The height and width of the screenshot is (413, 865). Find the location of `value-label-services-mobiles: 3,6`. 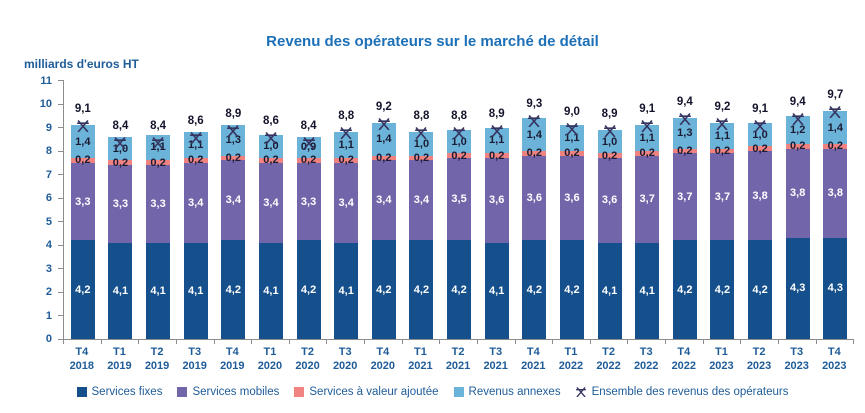

value-label-services-mobiles: 3,6 is located at coordinates (534, 198).